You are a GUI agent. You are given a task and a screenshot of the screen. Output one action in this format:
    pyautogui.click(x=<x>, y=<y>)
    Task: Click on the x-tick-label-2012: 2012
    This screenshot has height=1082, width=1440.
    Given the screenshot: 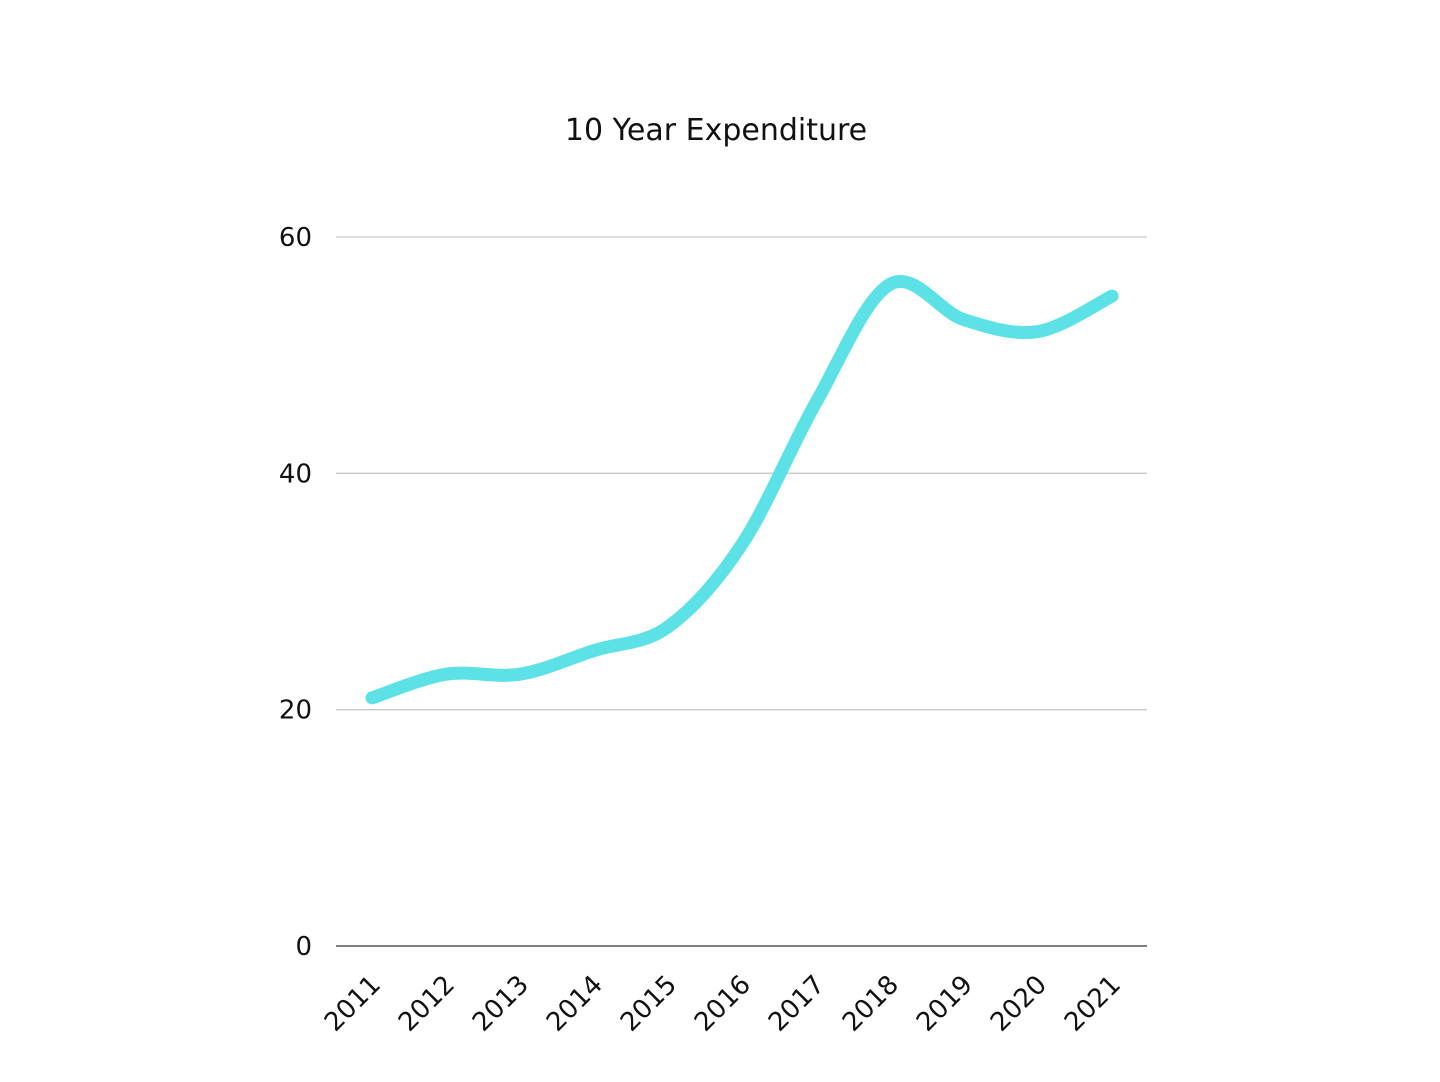 What is the action you would take?
    pyautogui.click(x=427, y=1004)
    